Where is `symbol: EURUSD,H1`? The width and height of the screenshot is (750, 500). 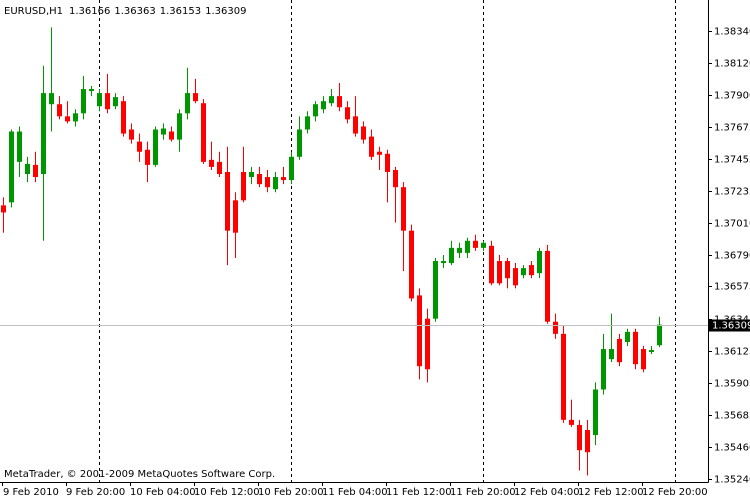
symbol: EURUSD,H1 is located at coordinates (33, 11).